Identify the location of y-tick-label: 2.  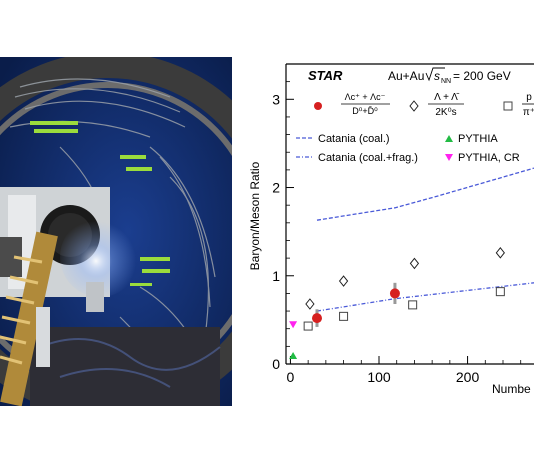
(276, 188).